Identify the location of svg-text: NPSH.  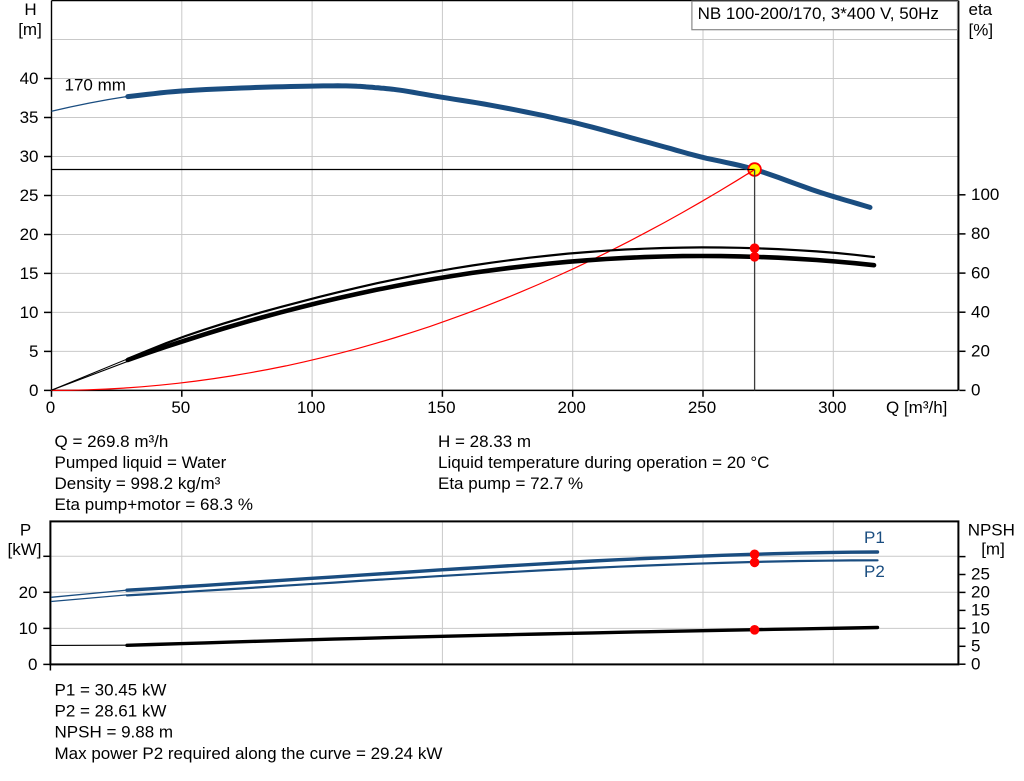
(991, 530).